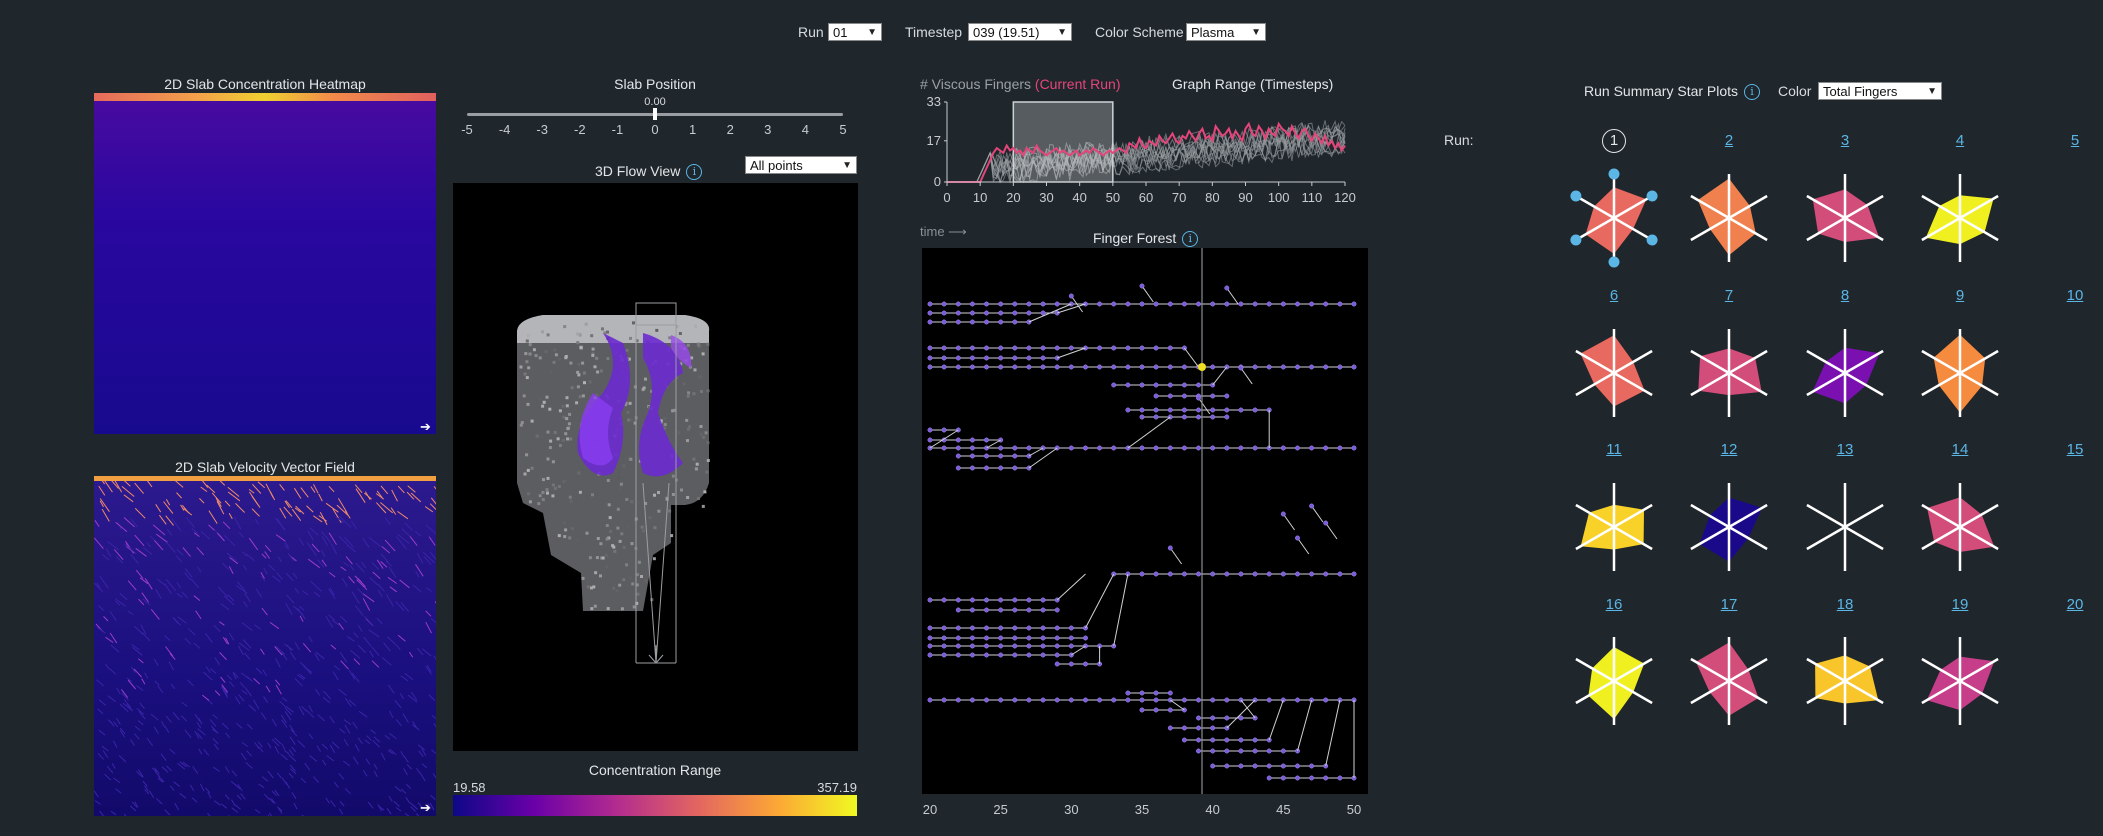  What do you see at coordinates (1139, 32) in the screenshot?
I see `color-scheme-label: Color Scheme` at bounding box center [1139, 32].